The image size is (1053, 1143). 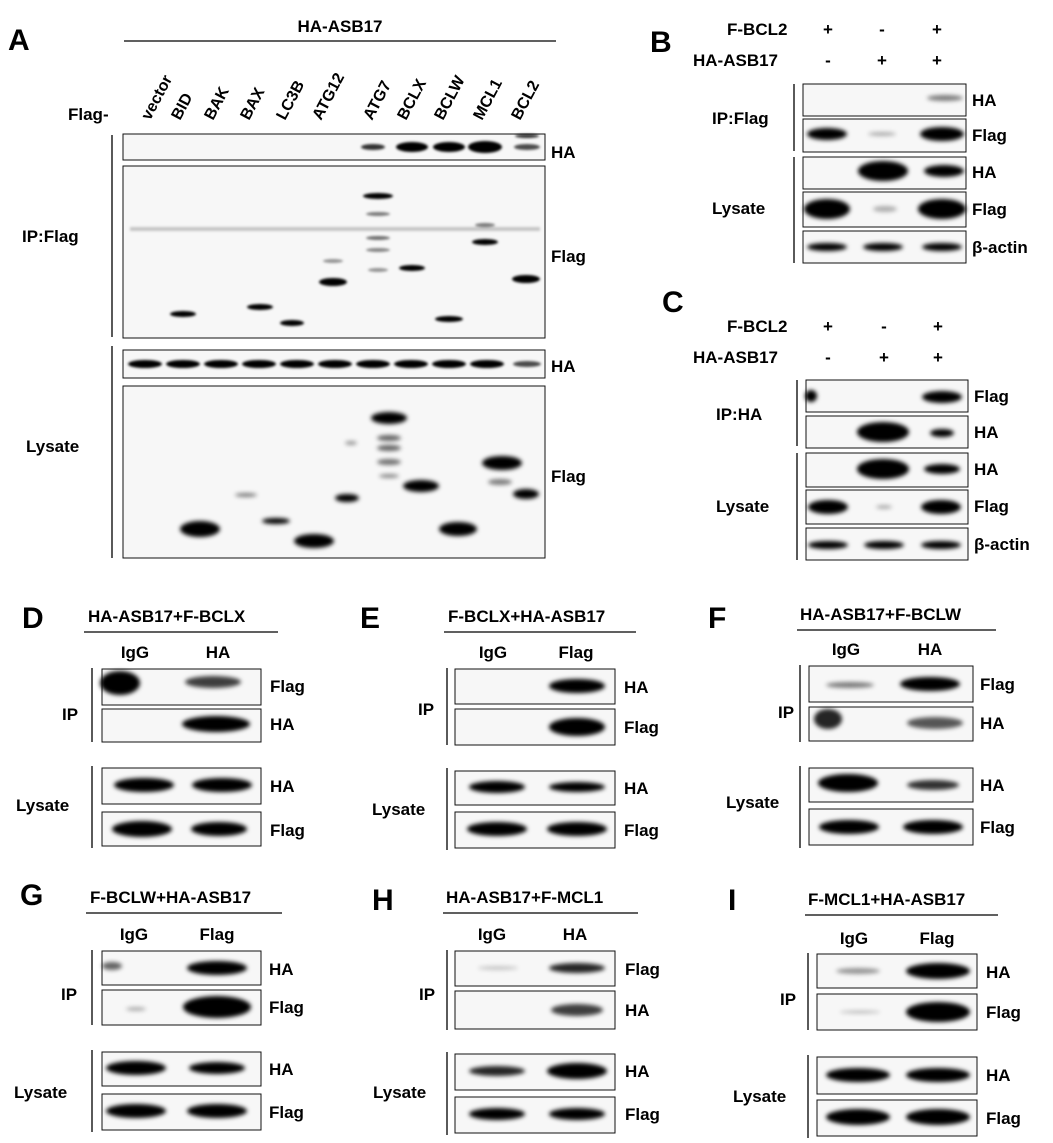 I want to click on panel-c-blot-label-2: HA, so click(x=986, y=432).